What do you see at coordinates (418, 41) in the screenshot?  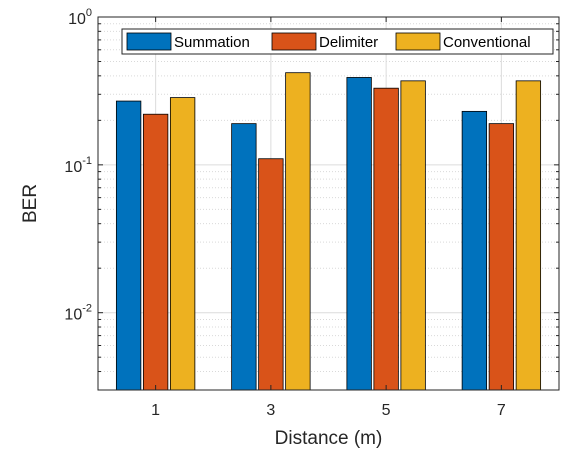 I see `legend-swatch-conventional` at bounding box center [418, 41].